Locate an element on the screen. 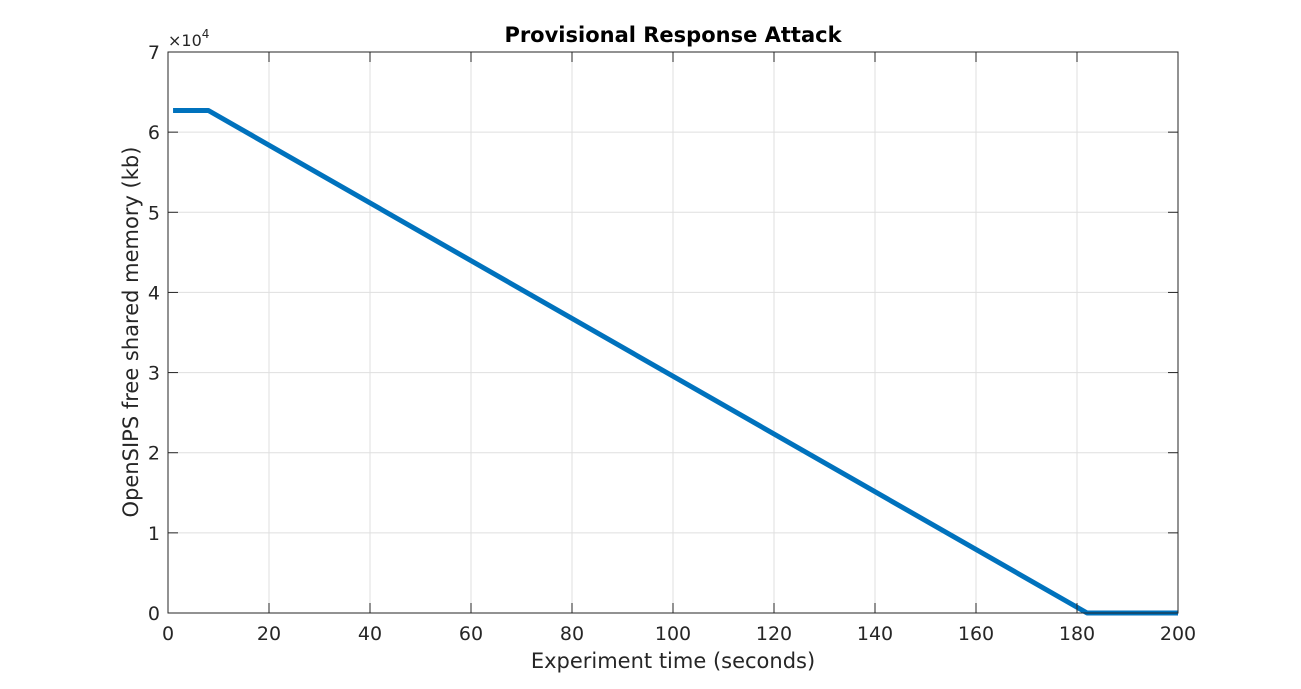 The image size is (1301, 689). x-tick-label: 120 is located at coordinates (774, 634).